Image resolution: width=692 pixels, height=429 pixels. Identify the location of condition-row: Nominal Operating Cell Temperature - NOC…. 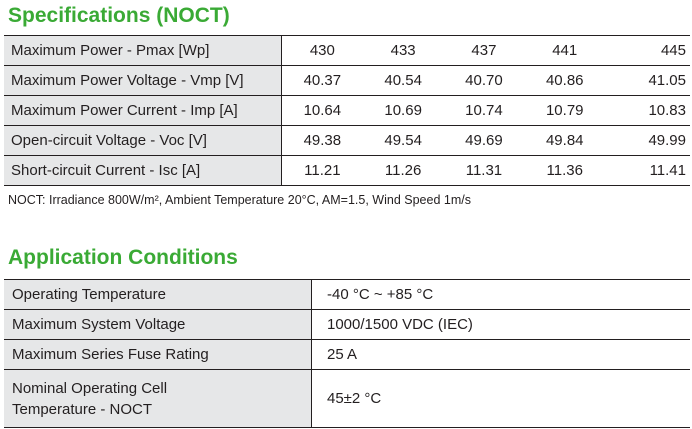
(347, 398).